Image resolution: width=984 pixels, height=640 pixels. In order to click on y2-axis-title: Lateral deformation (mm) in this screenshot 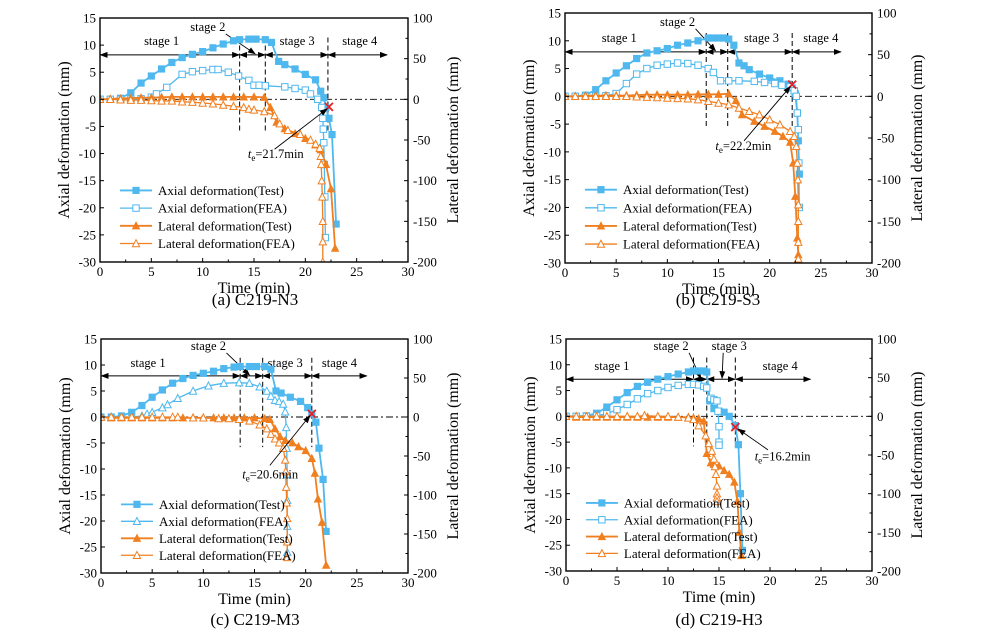, I will do `click(917, 454)`.